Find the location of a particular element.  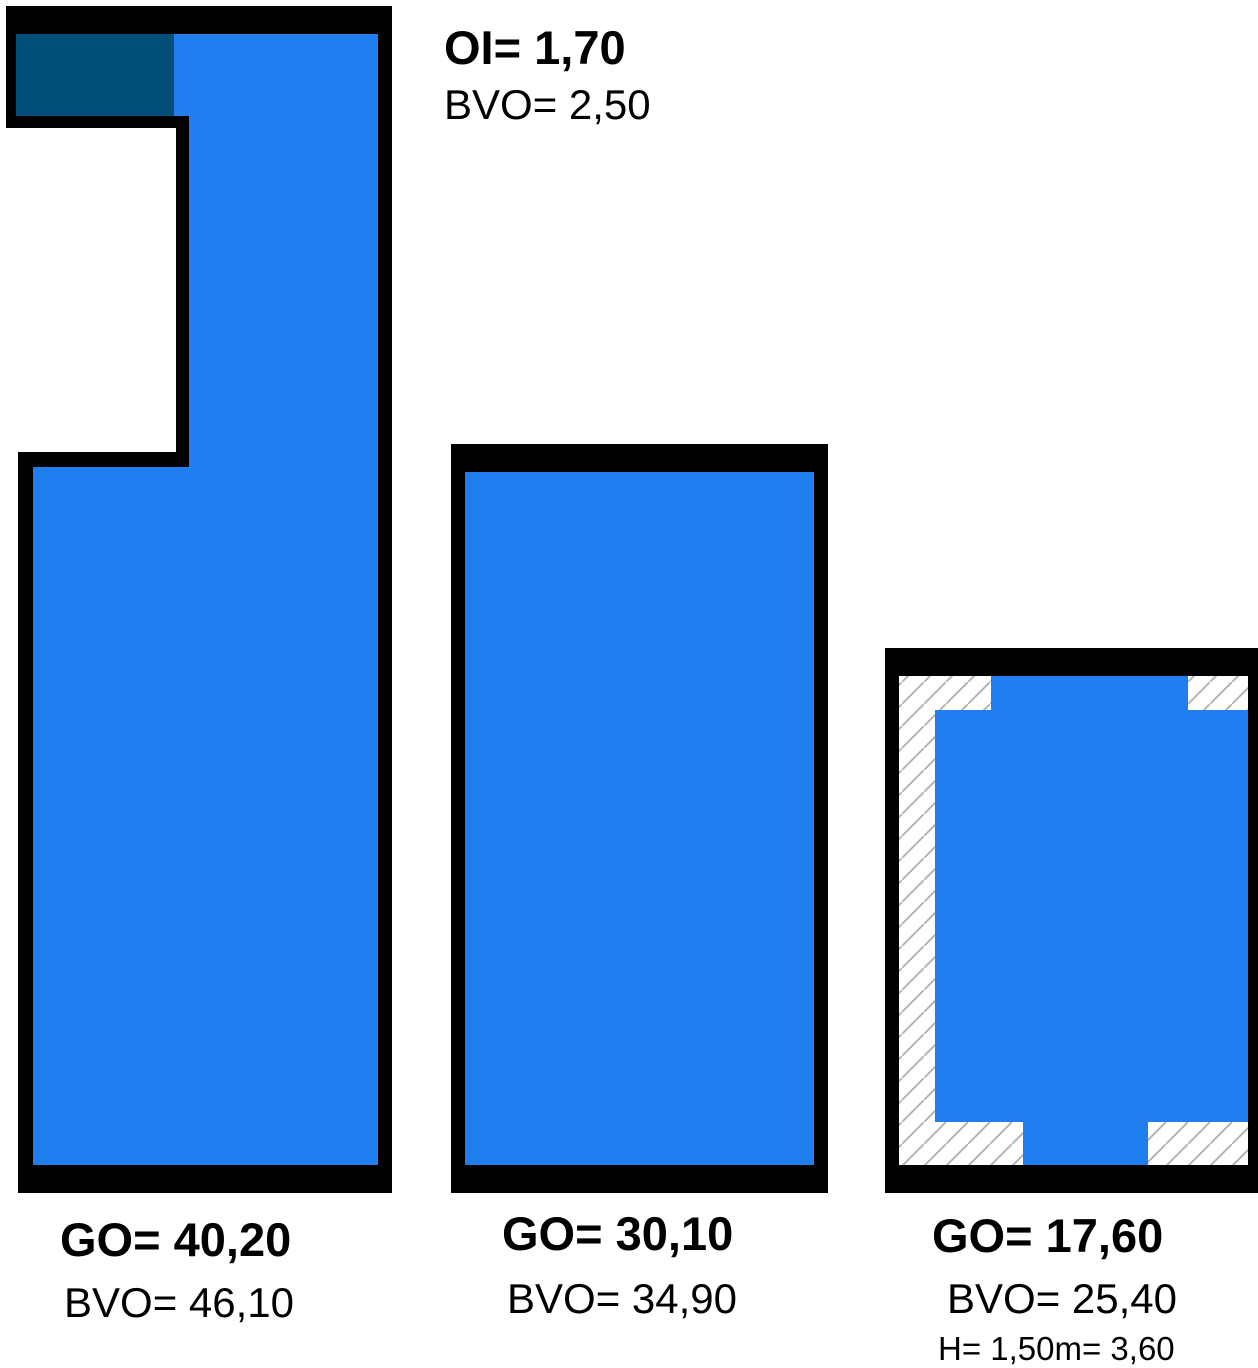

room-3-floor is located at coordinates (1091, 920).